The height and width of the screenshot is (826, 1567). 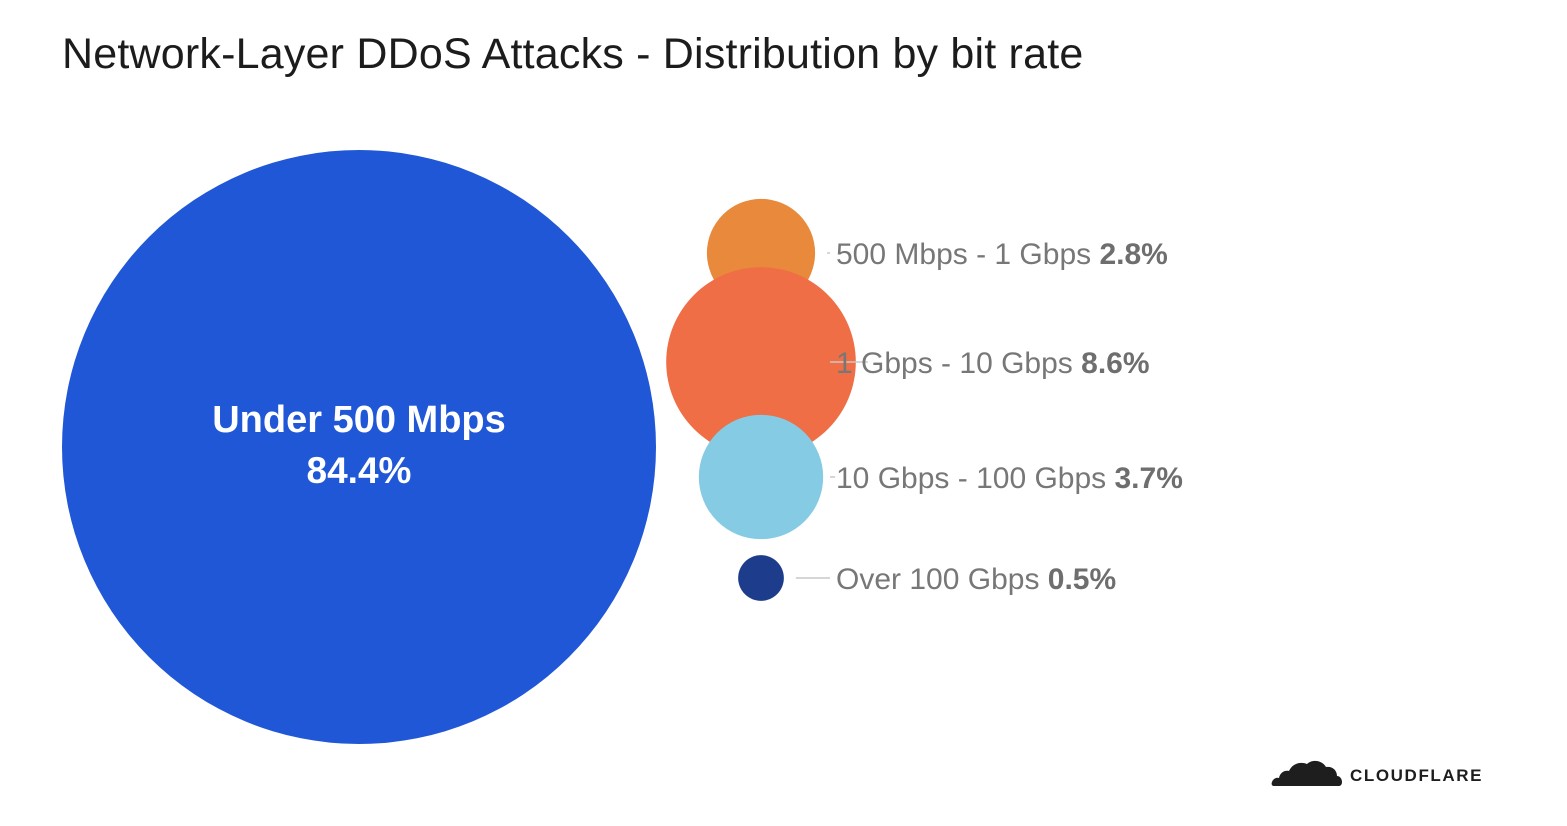 What do you see at coordinates (958, 363) in the screenshot?
I see `legend-category-2: 1 Gbps - 10 Gbps` at bounding box center [958, 363].